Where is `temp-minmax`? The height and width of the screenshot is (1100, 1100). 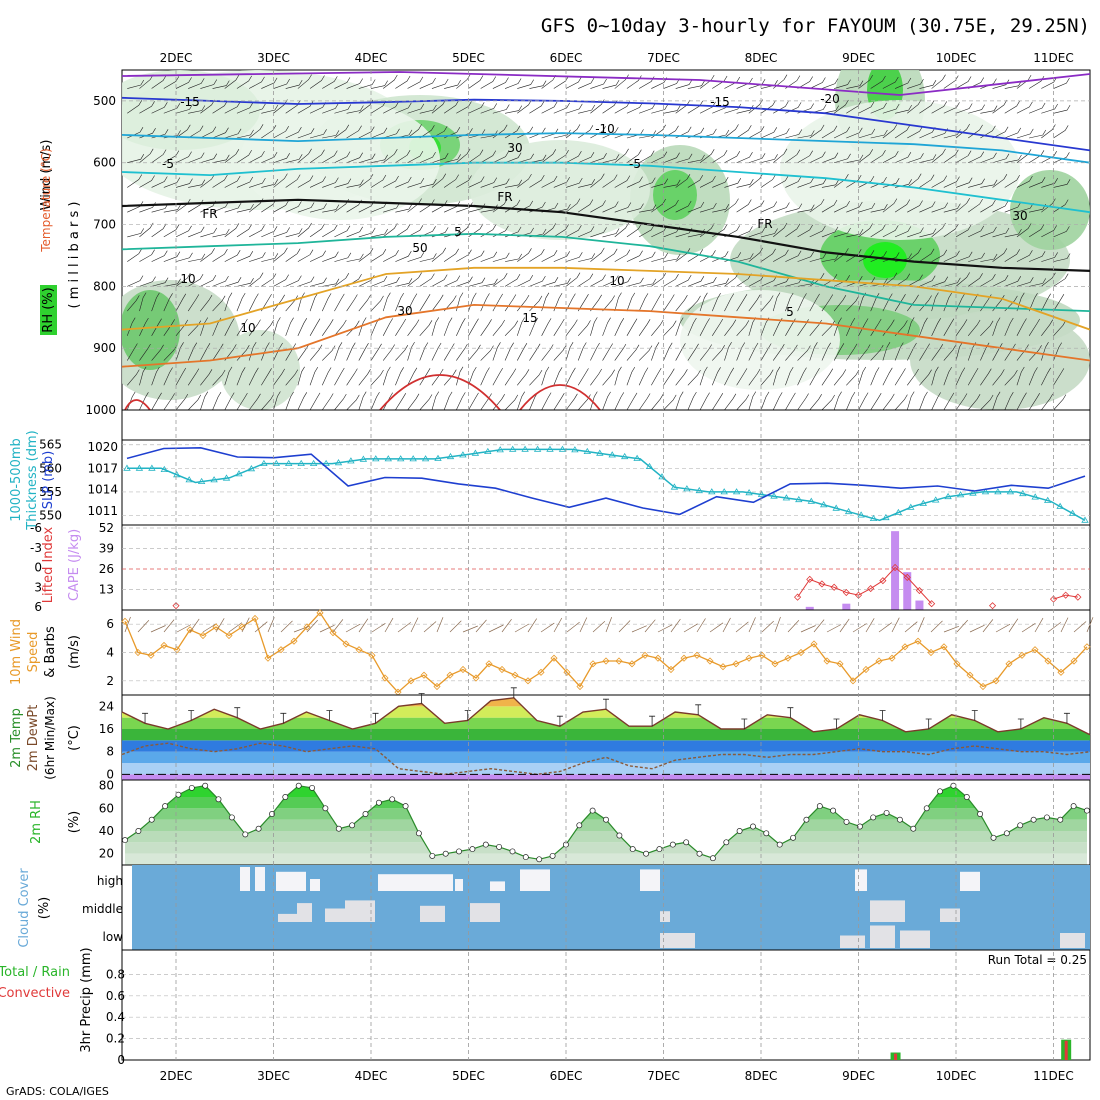 temp-minmax is located at coordinates (237, 712).